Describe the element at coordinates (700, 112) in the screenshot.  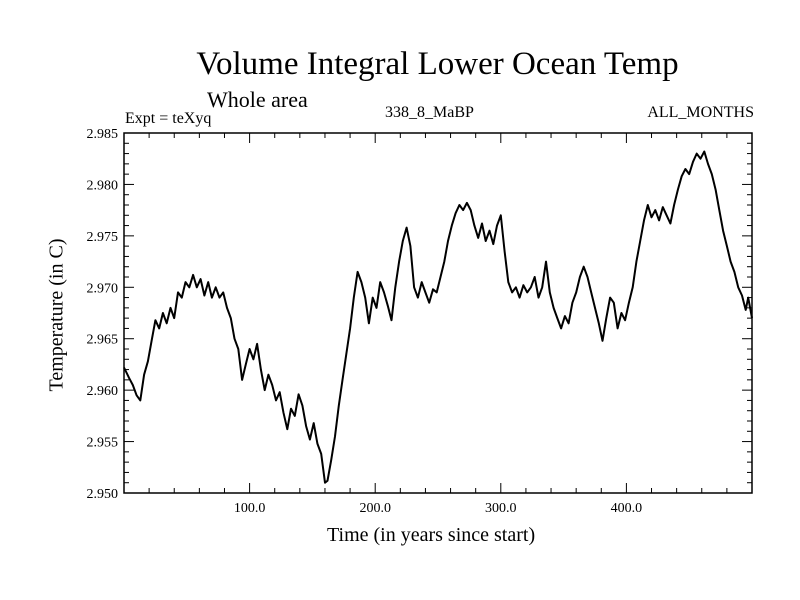
I see `months-label: ALL_MONTHS` at that location.